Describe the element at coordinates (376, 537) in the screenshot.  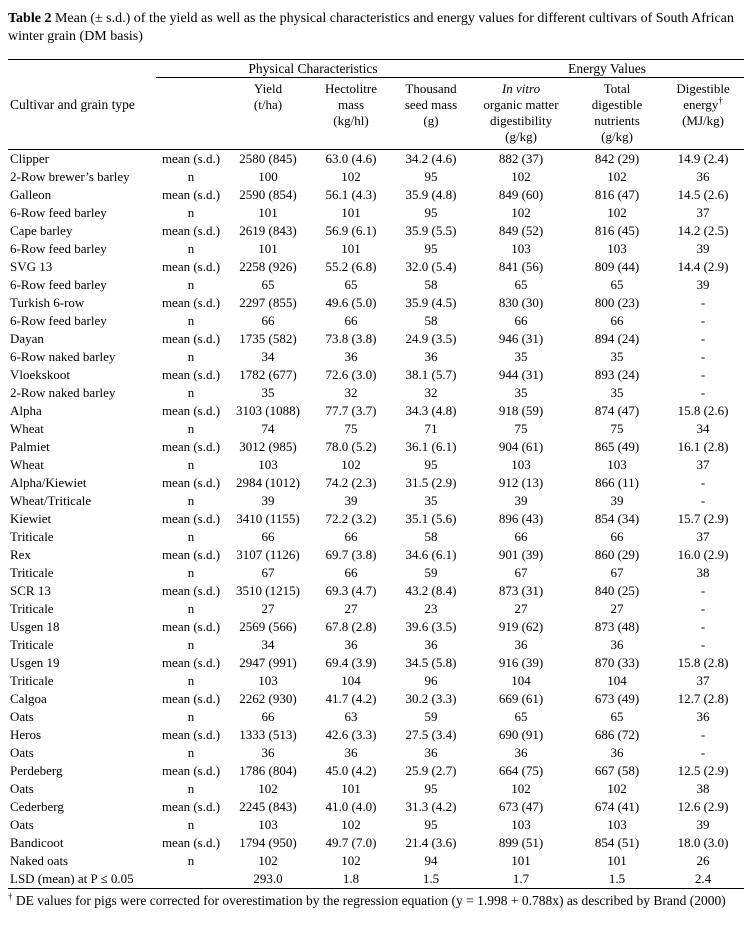
I see `table-row: Triticale n 66 66 58 66 66 37` at that location.